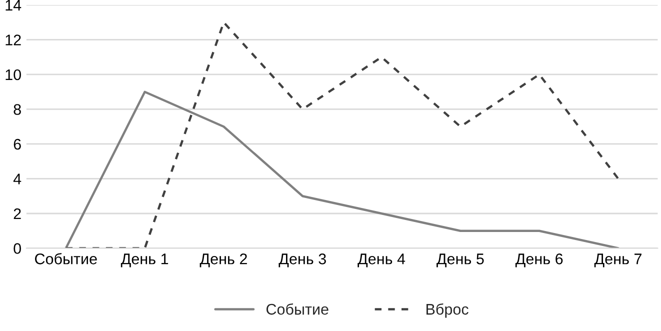 The height and width of the screenshot is (331, 661). Describe the element at coordinates (447, 310) in the screenshot. I see `legend-label: Вброс` at that location.